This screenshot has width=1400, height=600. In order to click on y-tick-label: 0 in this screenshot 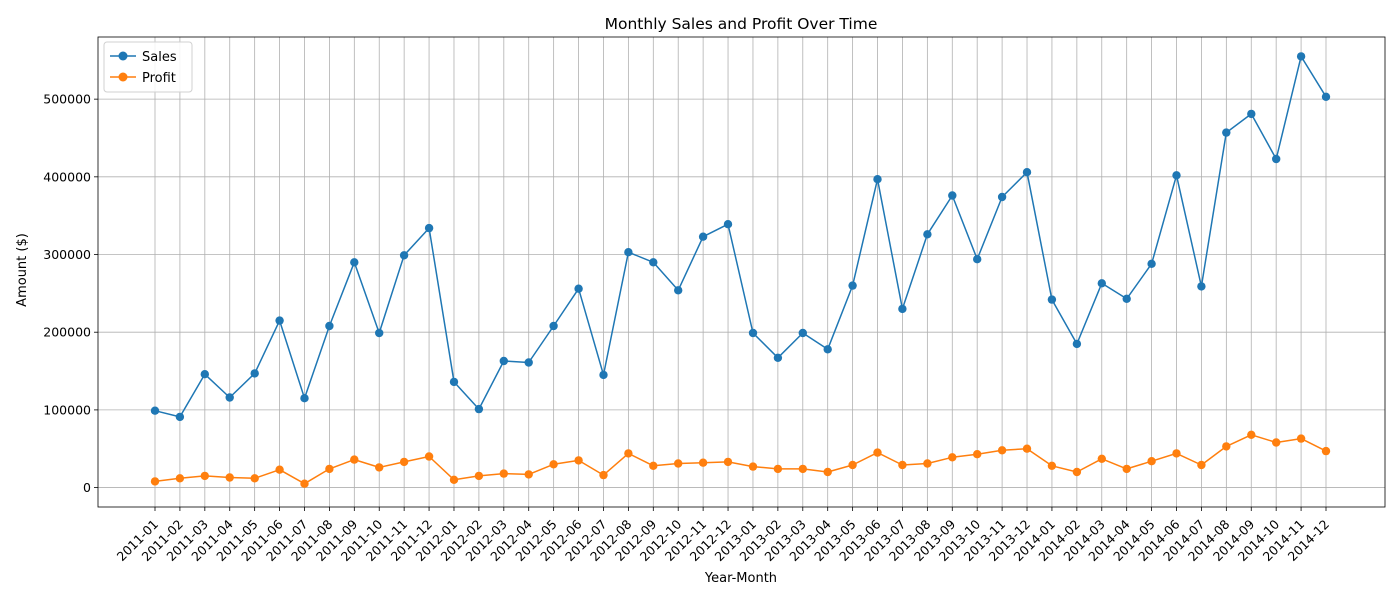, I will do `click(87, 487)`.